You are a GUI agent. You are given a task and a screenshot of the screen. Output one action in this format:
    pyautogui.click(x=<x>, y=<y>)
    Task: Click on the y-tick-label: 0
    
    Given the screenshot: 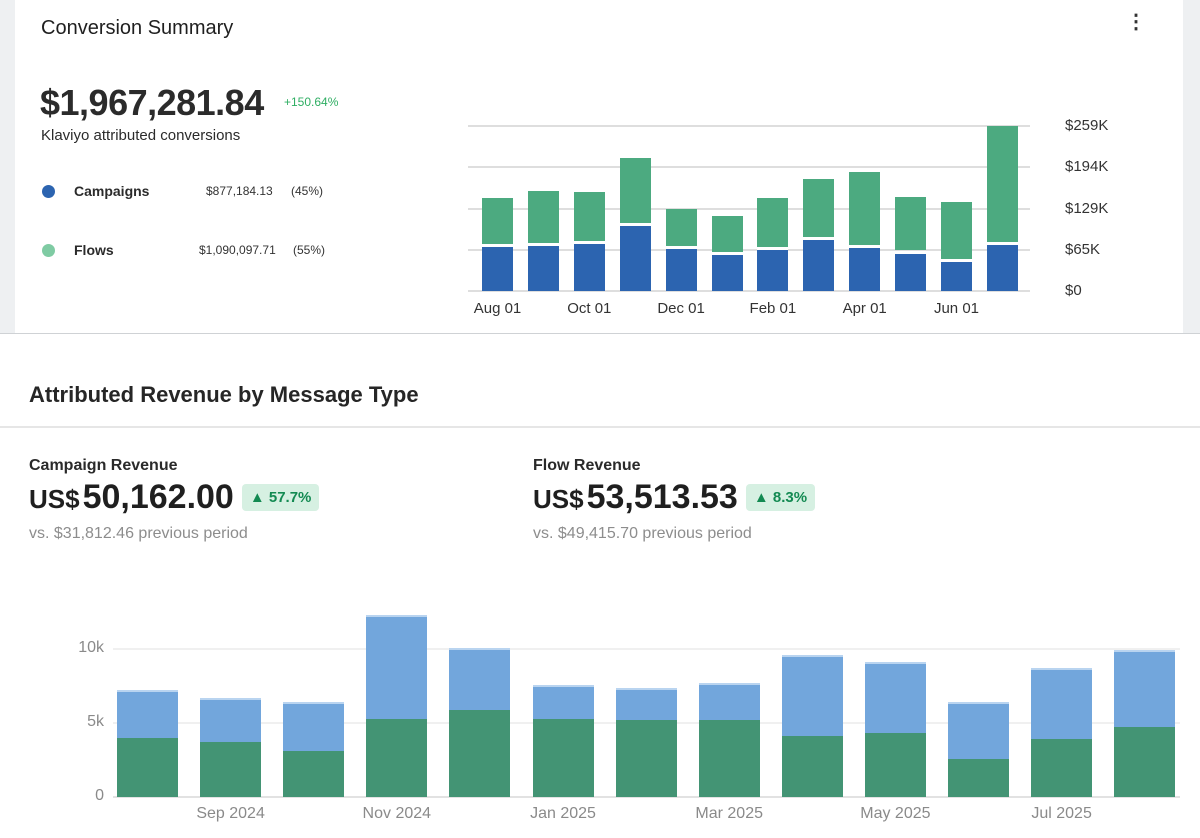 What is the action you would take?
    pyautogui.click(x=99, y=795)
    